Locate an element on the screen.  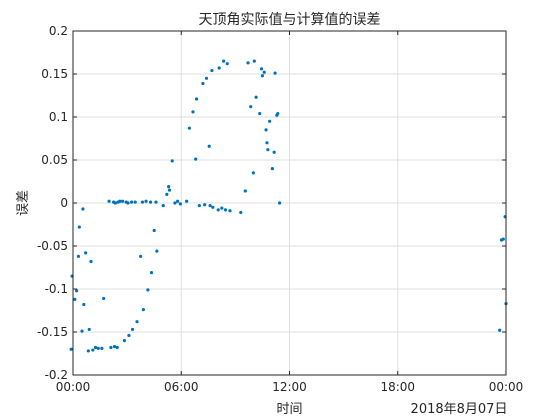
y-tick-label: -0.1 is located at coordinates (56, 289).